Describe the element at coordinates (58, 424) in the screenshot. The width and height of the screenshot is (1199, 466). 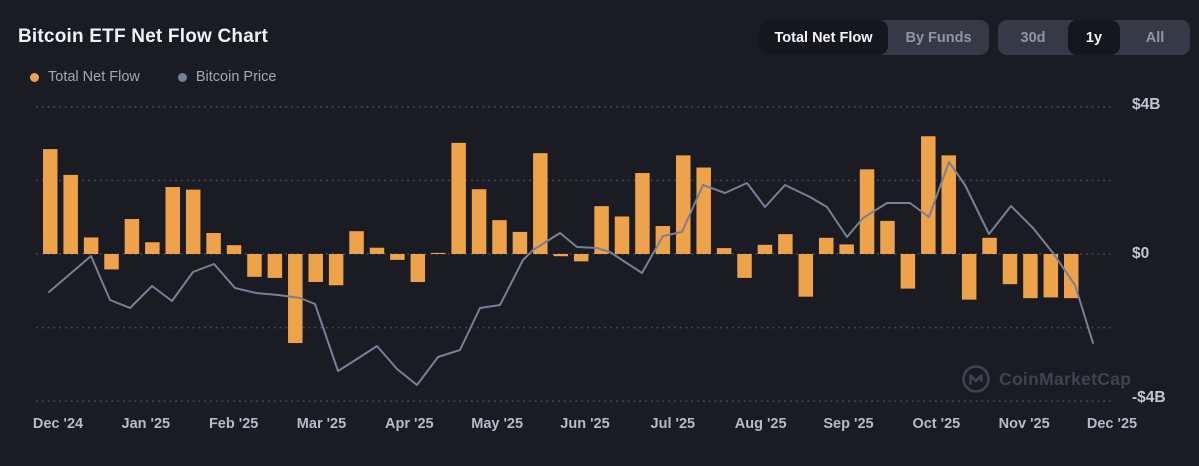
I see `x-axis-label: Dec '24` at that location.